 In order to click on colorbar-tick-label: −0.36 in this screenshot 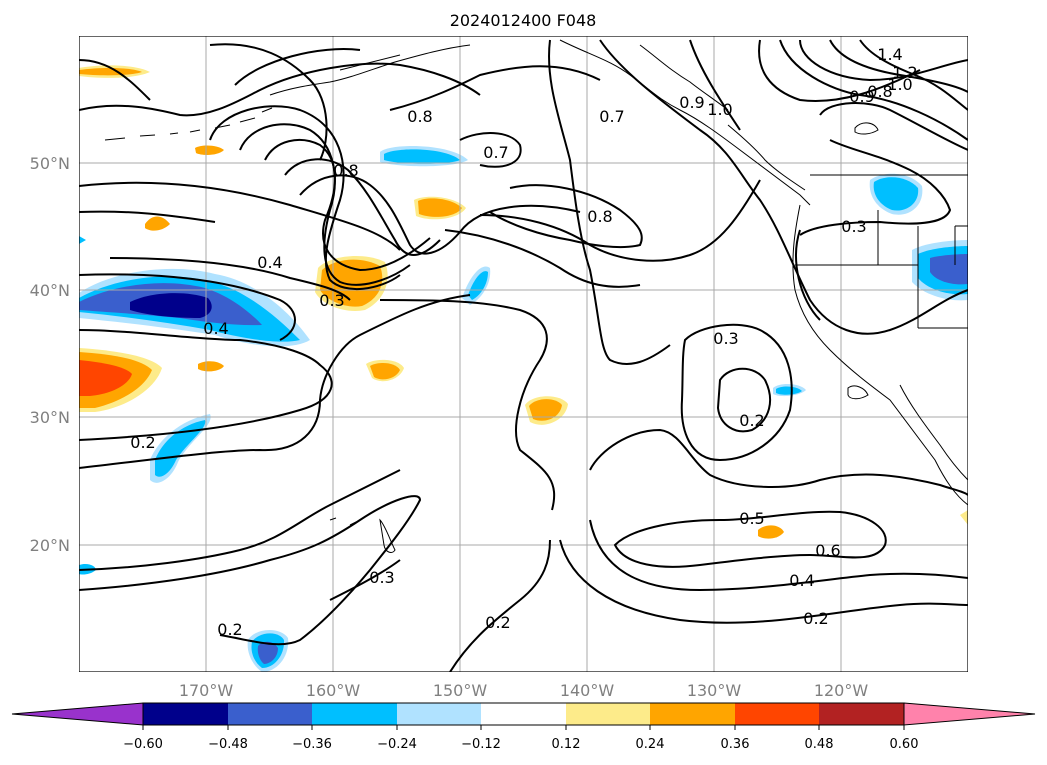, I will do `click(312, 744)`.